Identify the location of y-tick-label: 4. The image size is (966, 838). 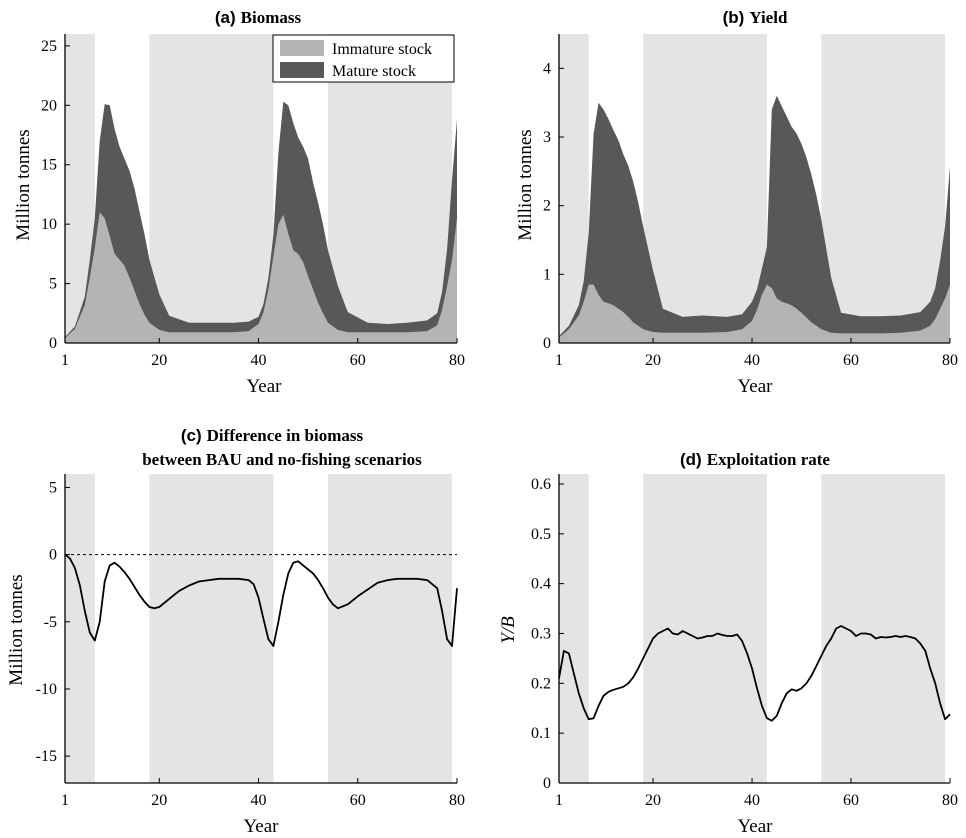
(547, 68).